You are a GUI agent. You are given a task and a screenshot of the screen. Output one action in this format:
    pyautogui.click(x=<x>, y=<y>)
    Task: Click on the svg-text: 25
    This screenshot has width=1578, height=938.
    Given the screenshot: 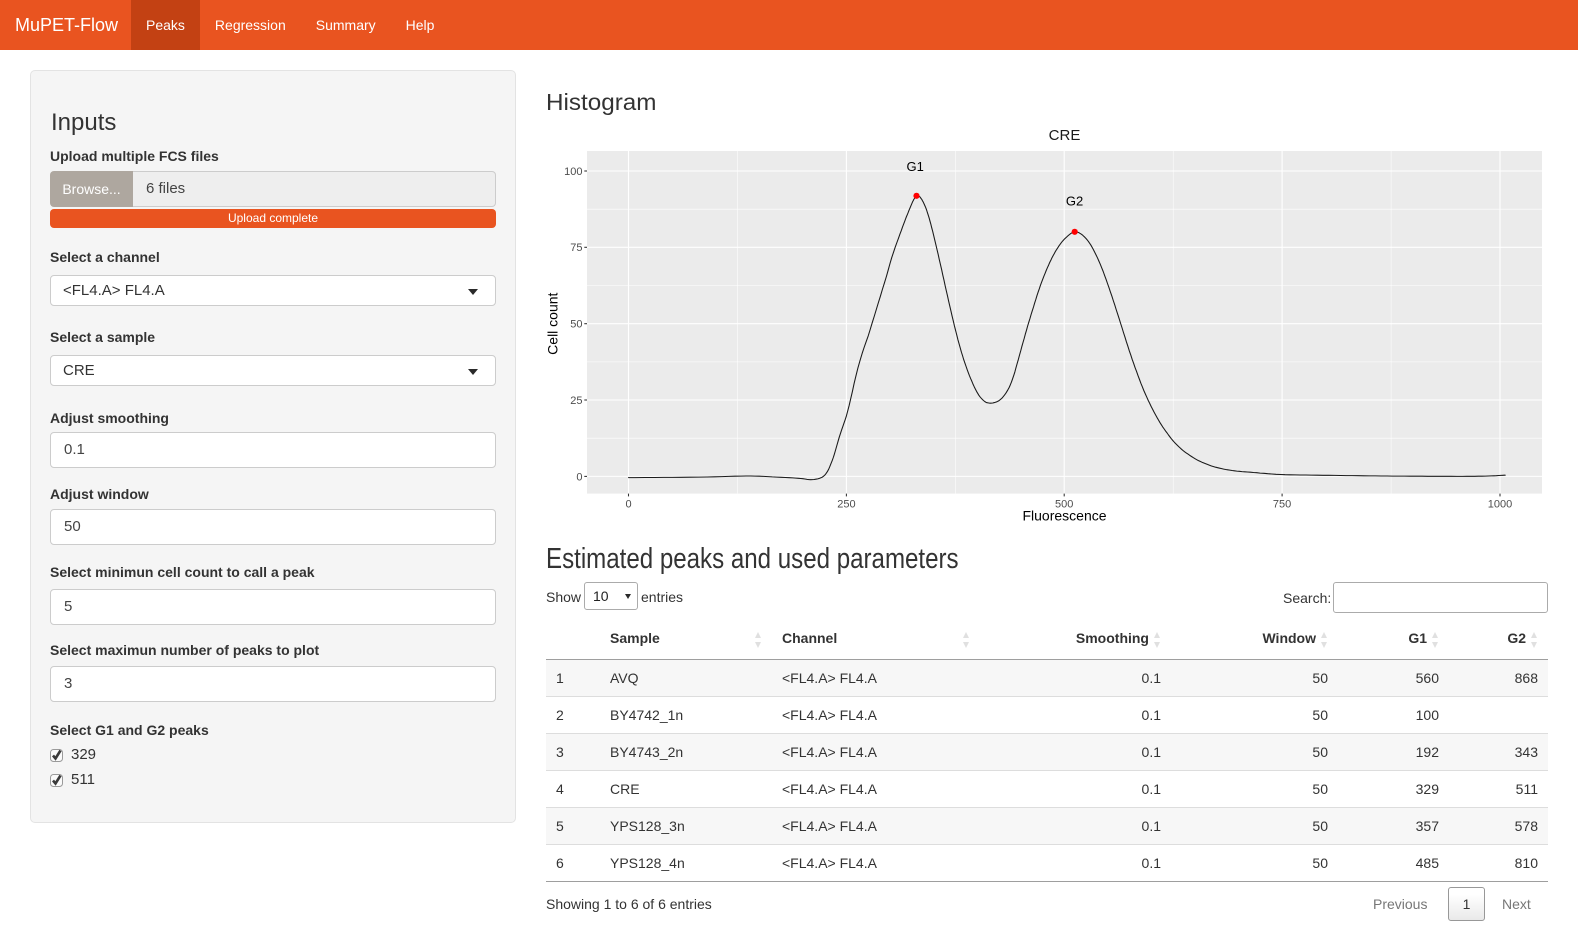 What is the action you would take?
    pyautogui.click(x=576, y=401)
    